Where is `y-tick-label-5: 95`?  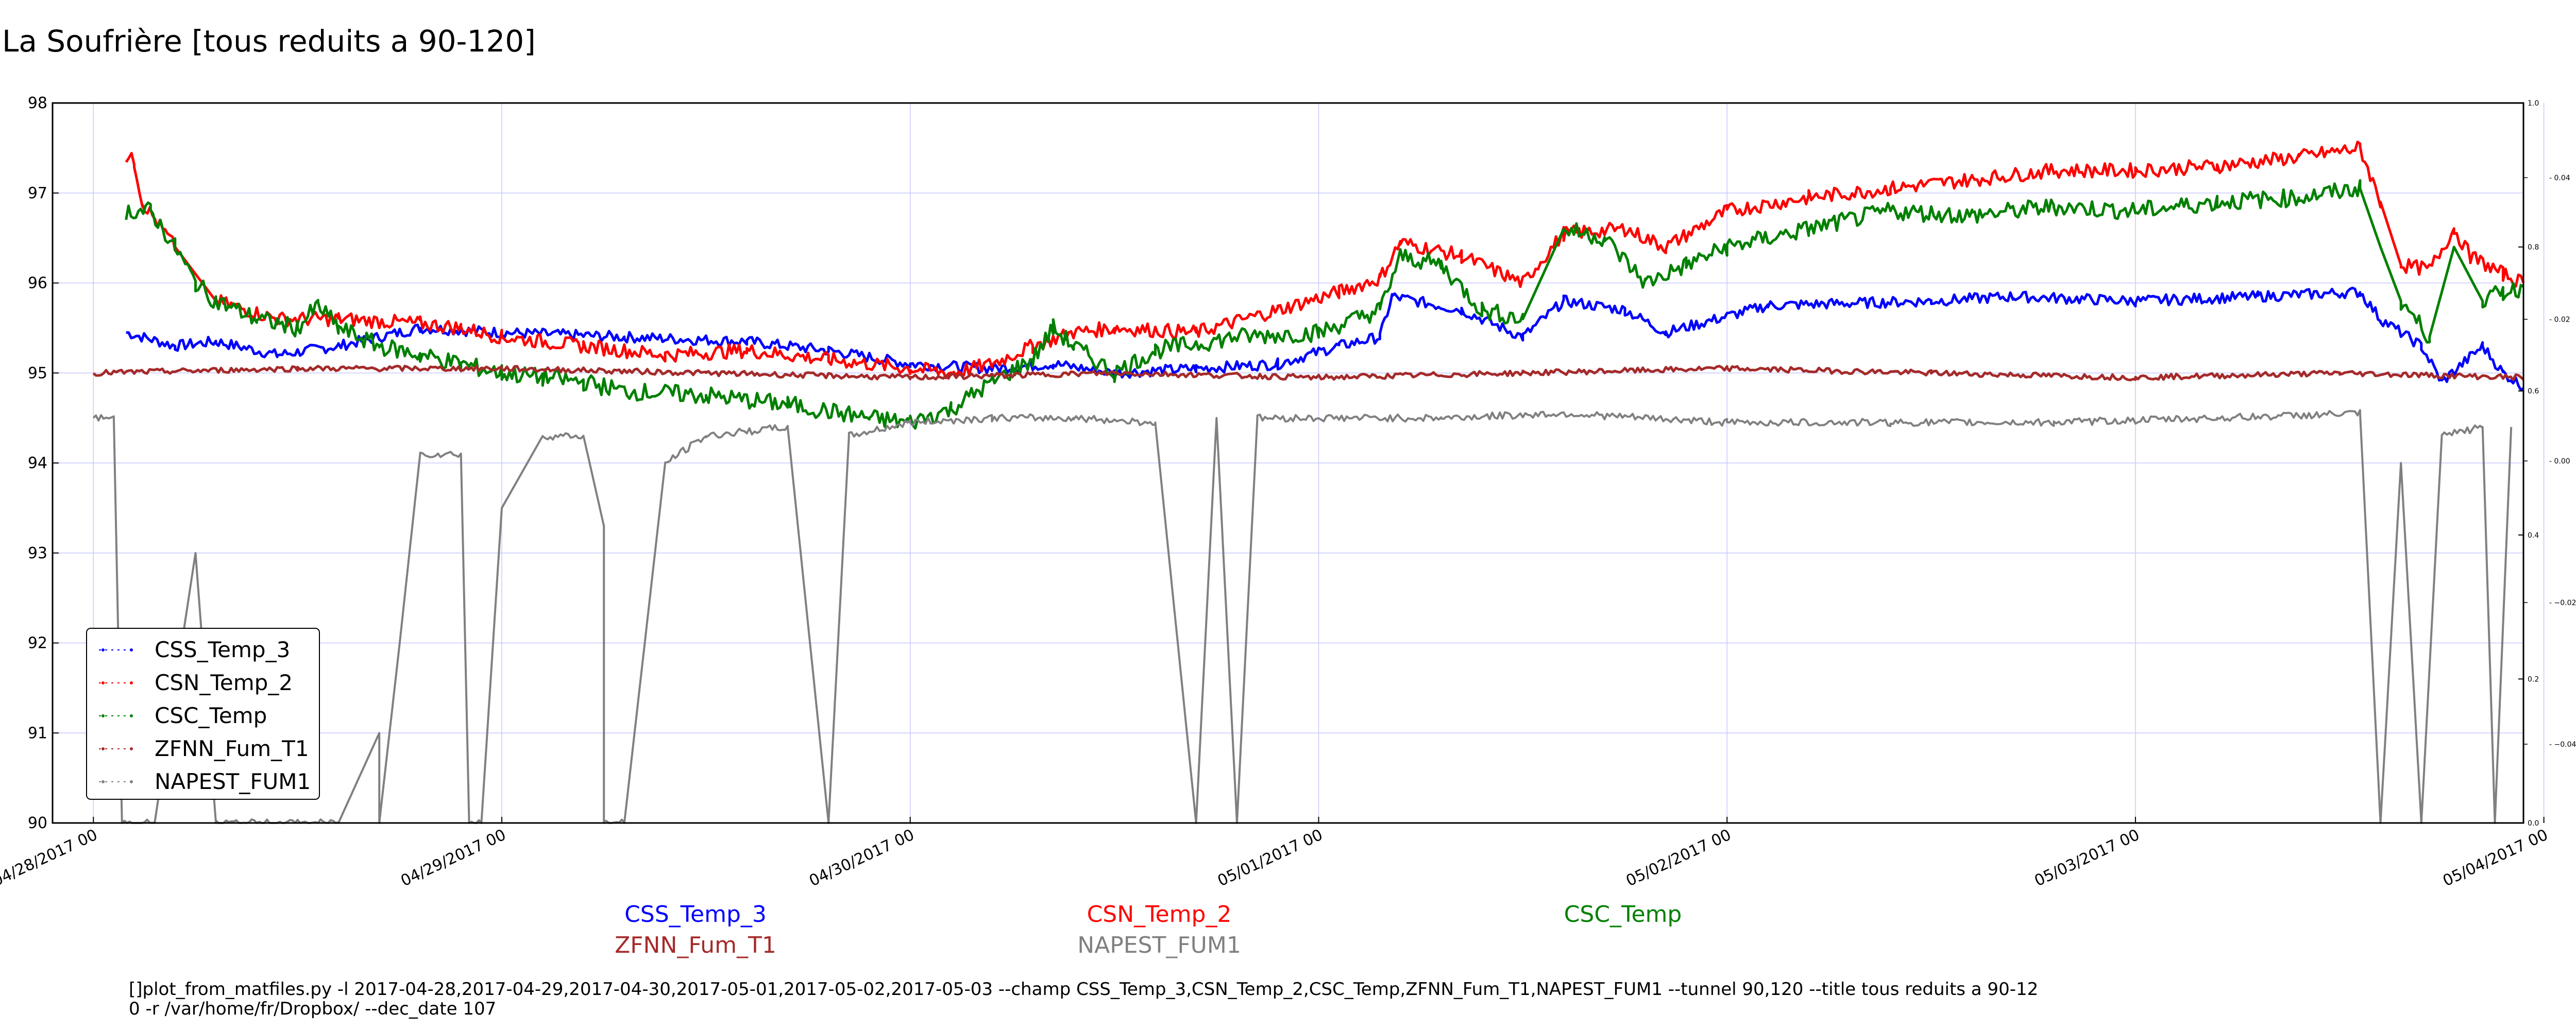
y-tick-label-5: 95 is located at coordinates (37, 373).